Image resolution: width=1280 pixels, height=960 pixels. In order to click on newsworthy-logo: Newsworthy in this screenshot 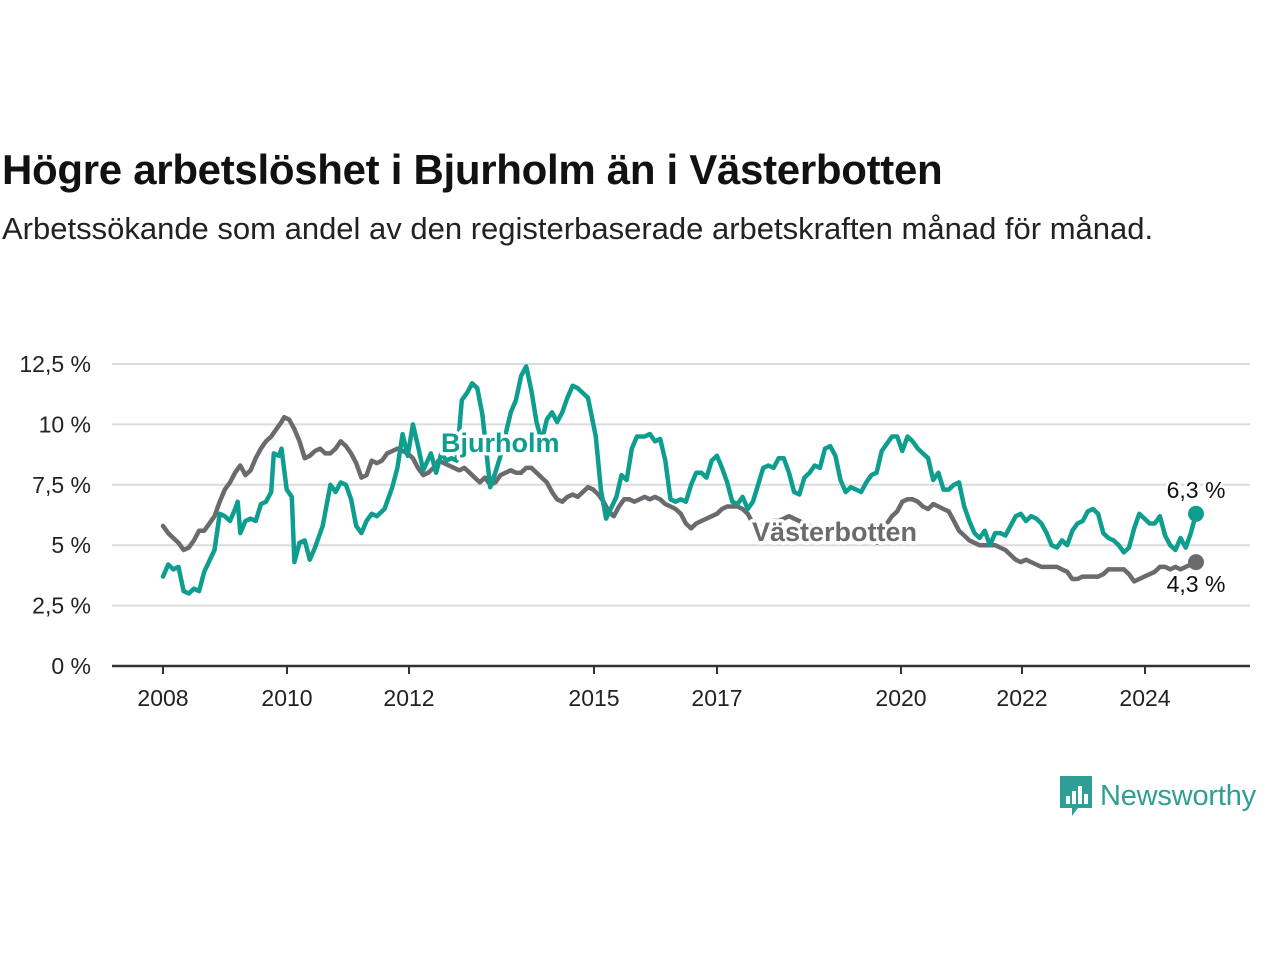, I will do `click(1157, 796)`.